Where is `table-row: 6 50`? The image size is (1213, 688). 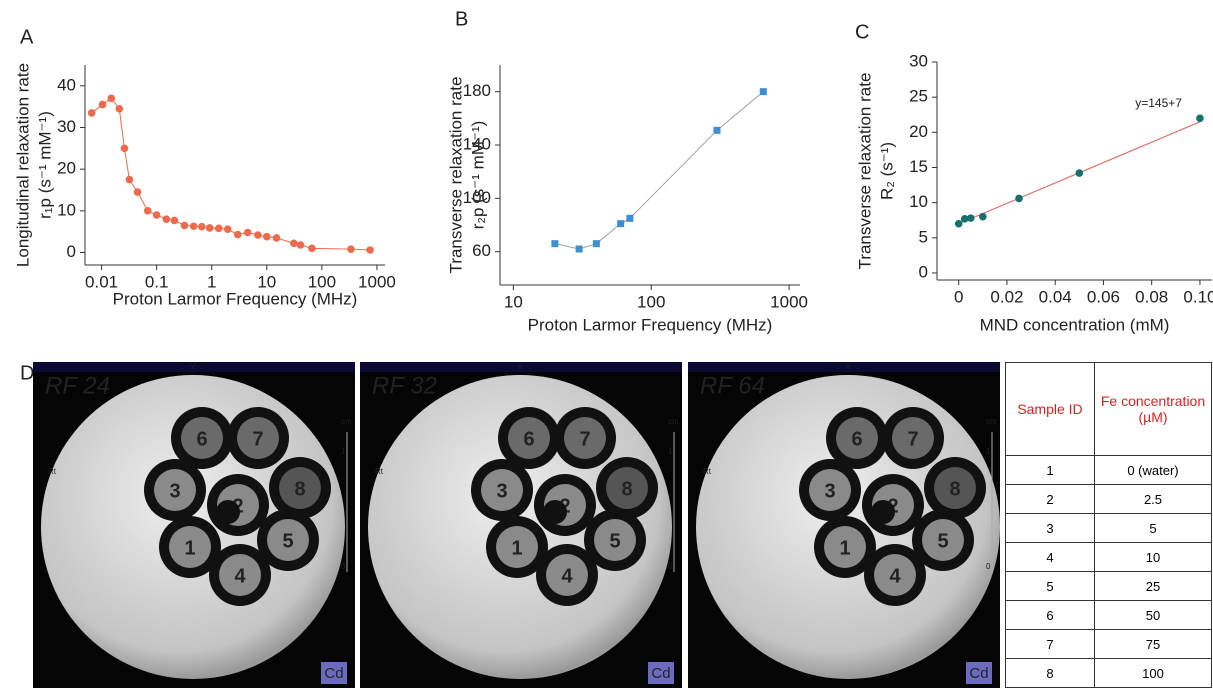
table-row: 6 50 is located at coordinates (1108, 615).